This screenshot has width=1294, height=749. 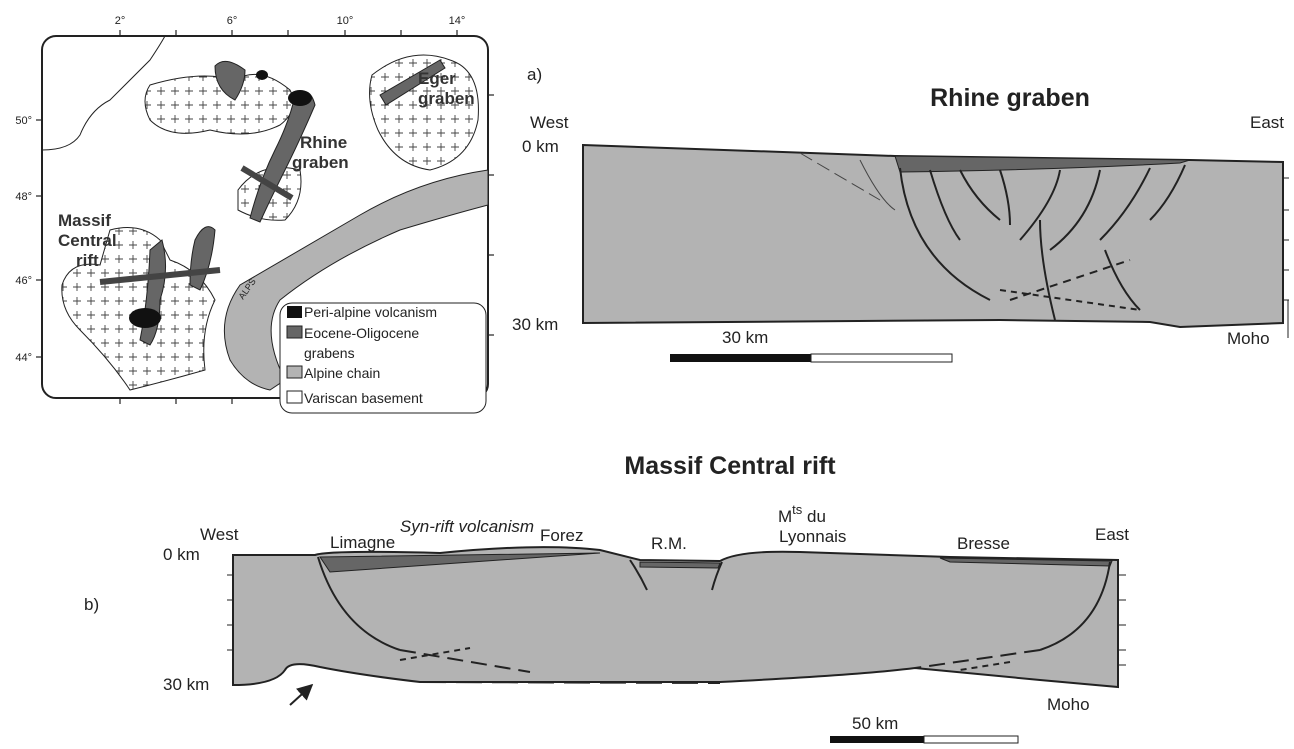 I want to click on lat-label: 48°, so click(x=23, y=197).